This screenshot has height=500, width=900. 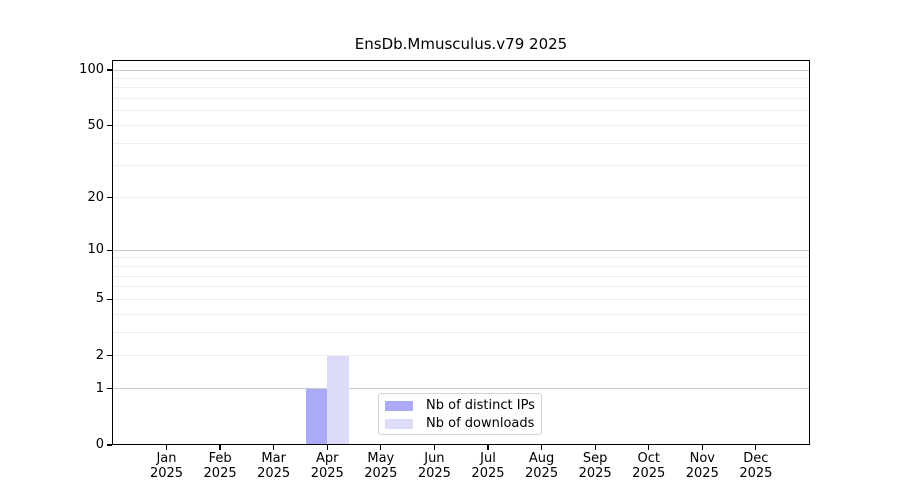 What do you see at coordinates (381, 458) in the screenshot?
I see `x-tick-month: May` at bounding box center [381, 458].